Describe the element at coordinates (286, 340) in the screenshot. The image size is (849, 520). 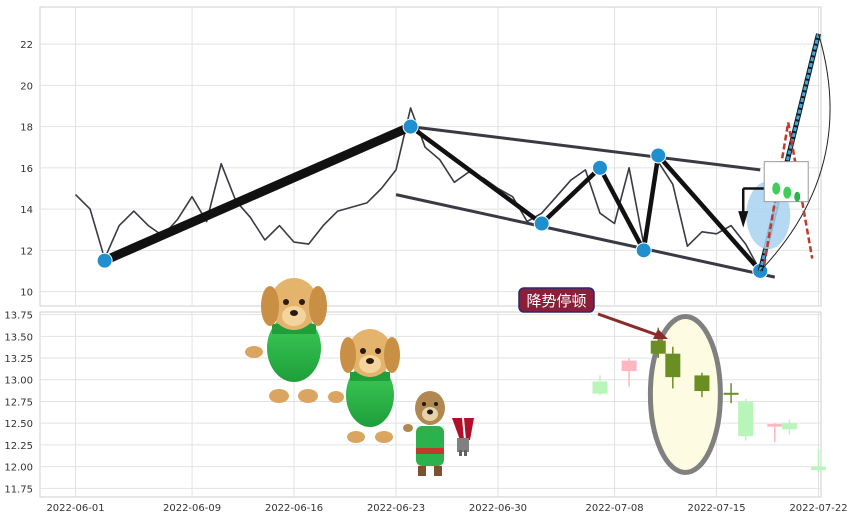
I see `dog-sticker-large` at that location.